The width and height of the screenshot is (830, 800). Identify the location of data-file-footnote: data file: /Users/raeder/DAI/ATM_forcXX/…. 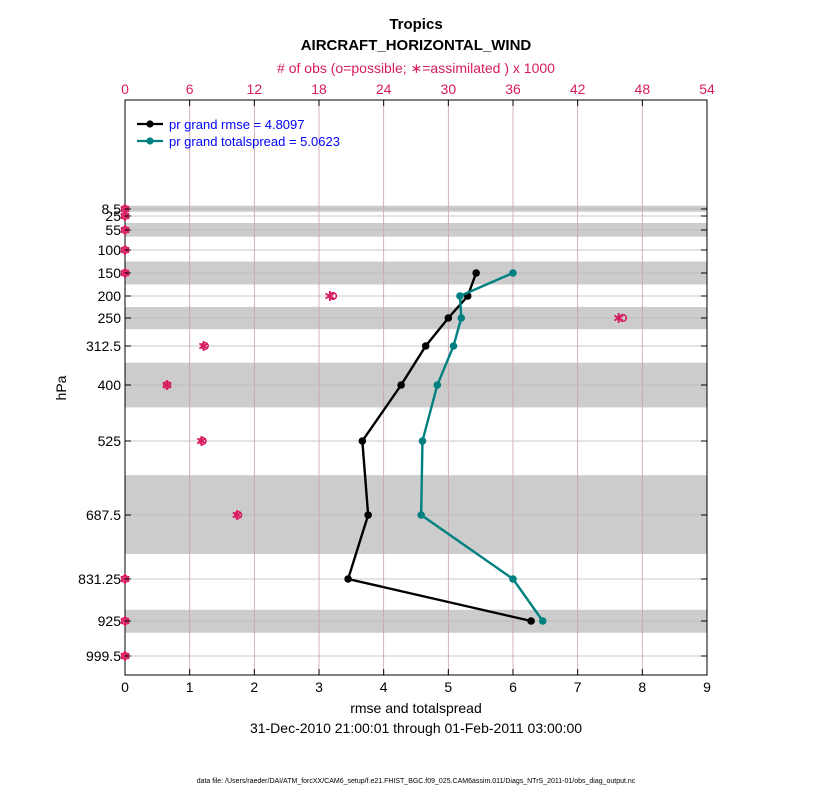
(416, 781).